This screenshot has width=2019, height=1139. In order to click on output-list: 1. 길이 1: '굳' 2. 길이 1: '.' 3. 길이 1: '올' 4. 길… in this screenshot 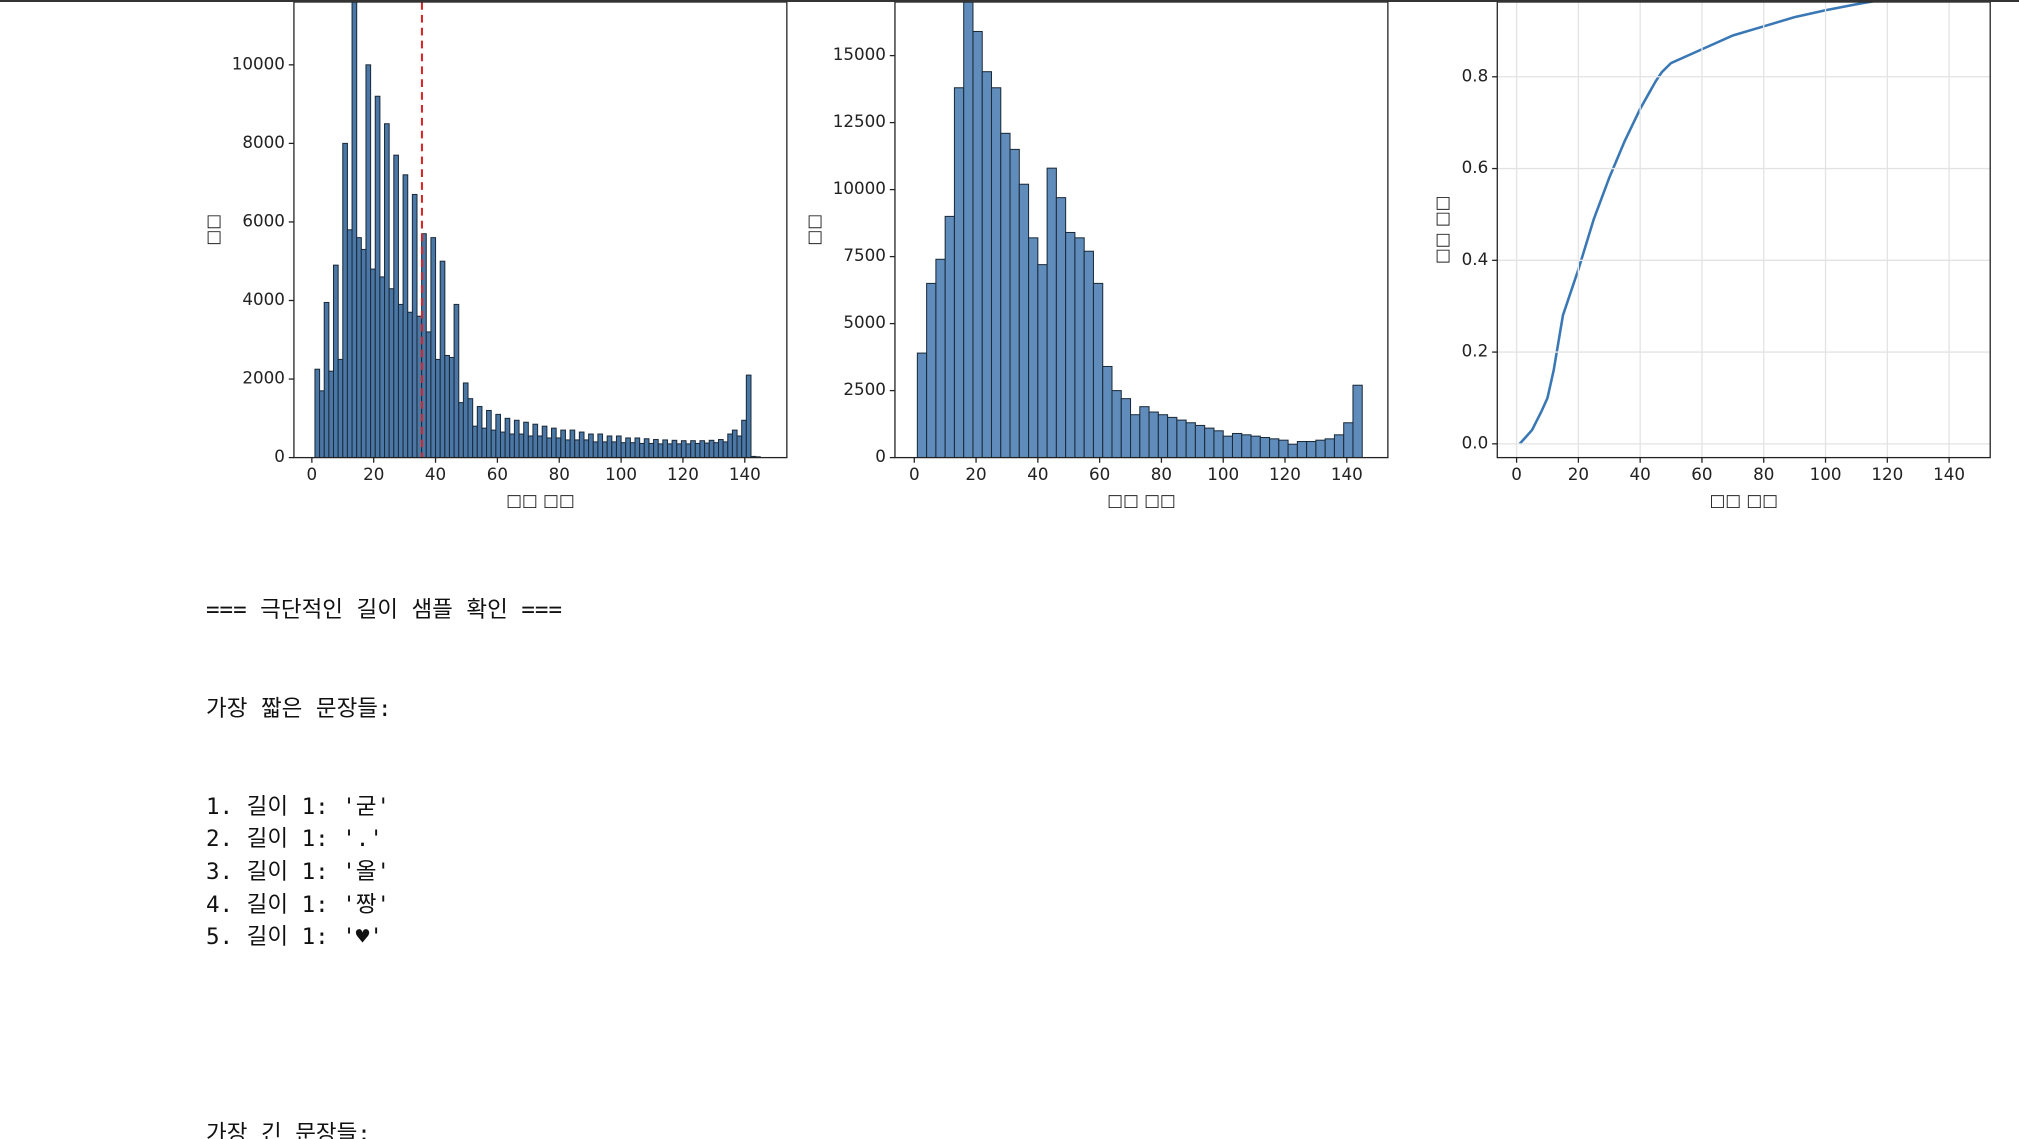, I will do `click(1096, 873)`.